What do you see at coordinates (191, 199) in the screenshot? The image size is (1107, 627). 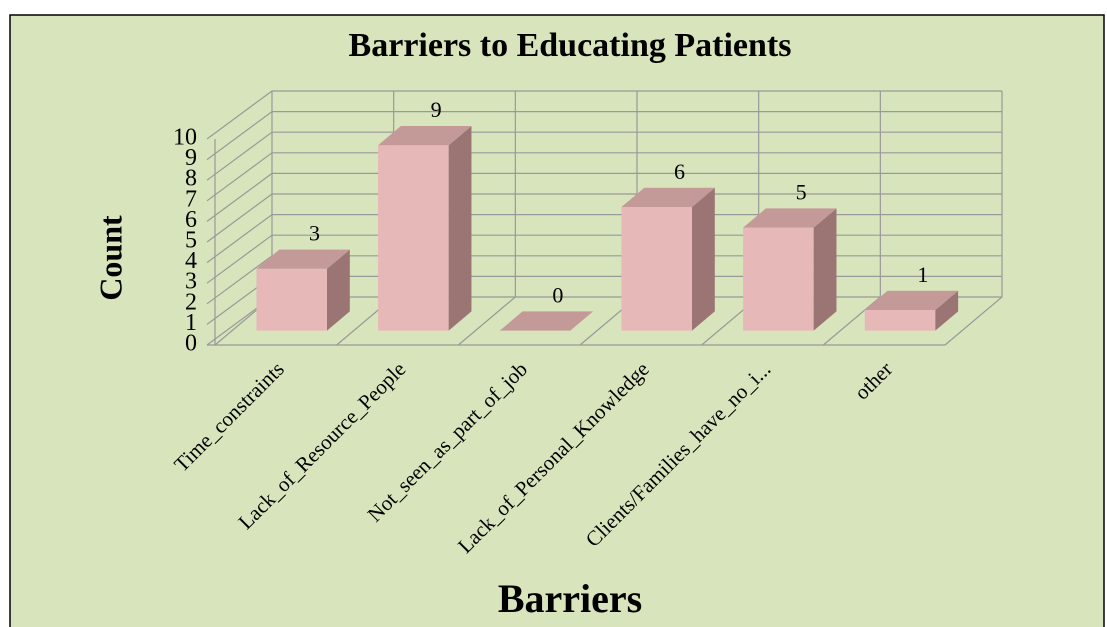 I see `y-tick-label: 7` at bounding box center [191, 199].